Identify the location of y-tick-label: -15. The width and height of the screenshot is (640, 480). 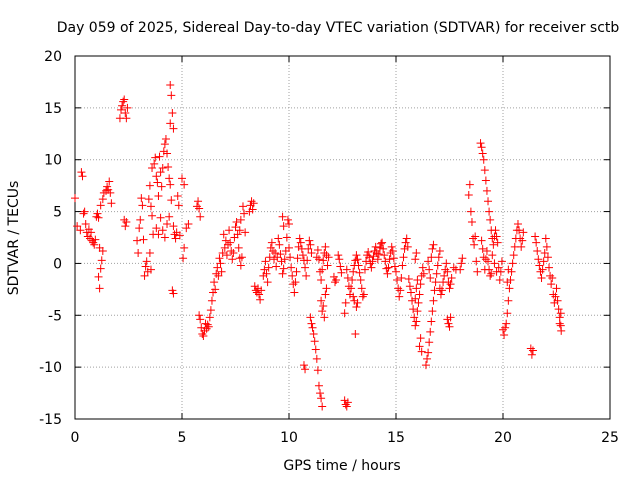
(50, 420).